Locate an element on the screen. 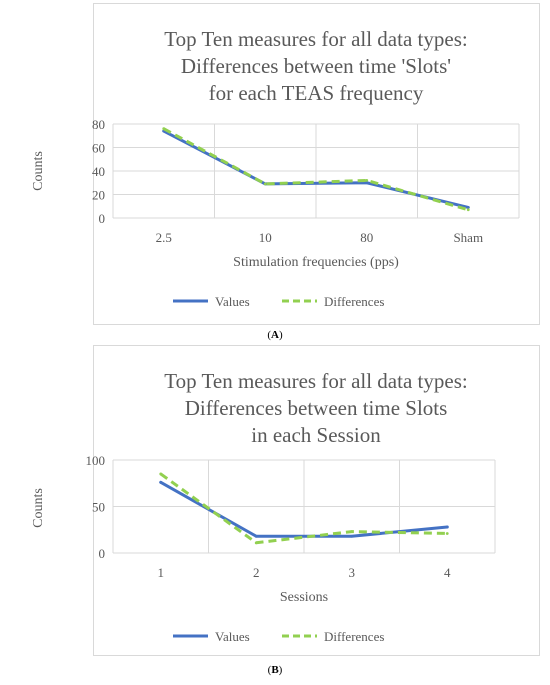 Image resolution: width=550 pixels, height=685 pixels. chart-b-y-tick-labels: 0 50 100 is located at coordinates (96, 507).